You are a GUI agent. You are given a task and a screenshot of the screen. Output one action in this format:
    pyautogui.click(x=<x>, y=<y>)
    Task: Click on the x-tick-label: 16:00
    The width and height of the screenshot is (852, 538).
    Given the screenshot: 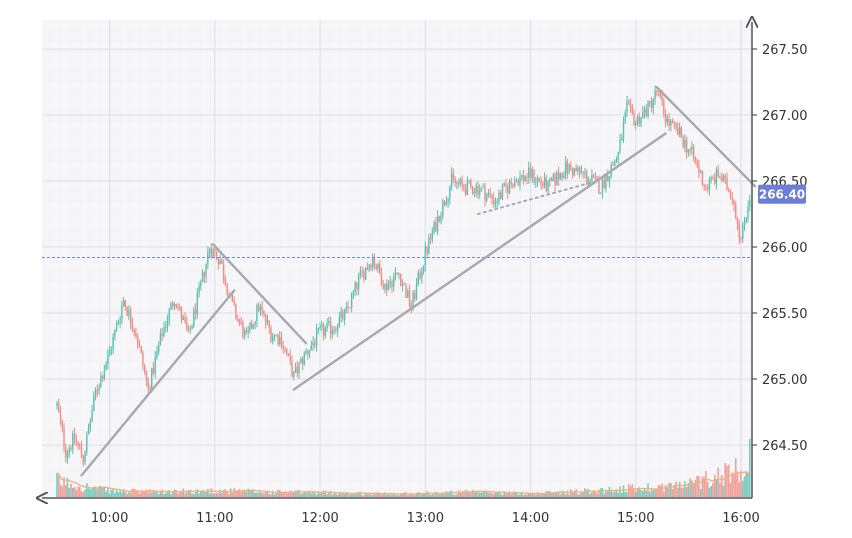 What is the action you would take?
    pyautogui.click(x=740, y=518)
    